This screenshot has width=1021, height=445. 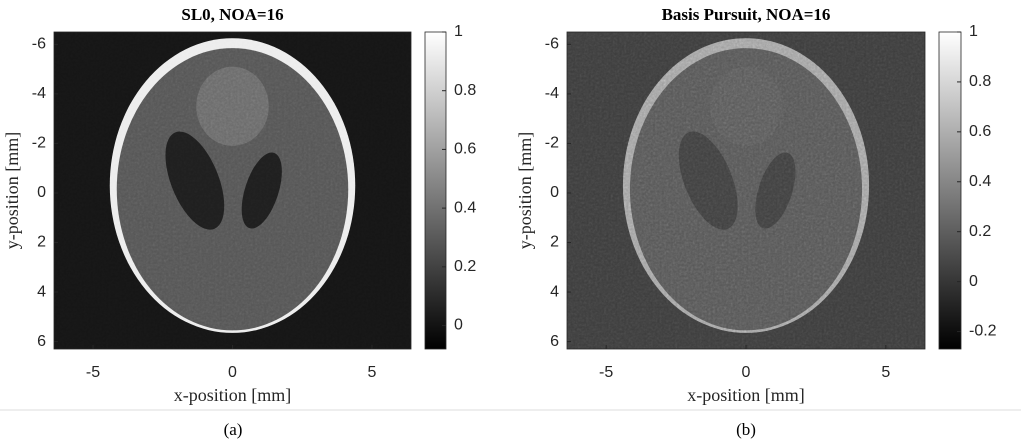 What do you see at coordinates (983, 331) in the screenshot?
I see `colorbar-tick-label: -0.2` at bounding box center [983, 331].